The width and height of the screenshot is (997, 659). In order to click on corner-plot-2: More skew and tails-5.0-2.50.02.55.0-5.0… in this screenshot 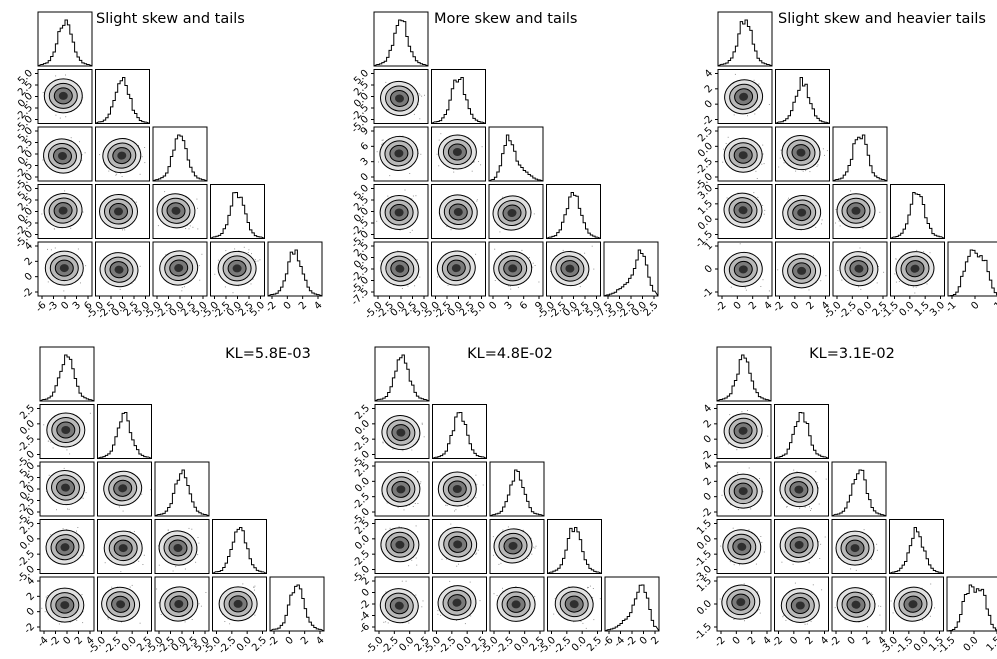, I will do `click(505, 166)`.